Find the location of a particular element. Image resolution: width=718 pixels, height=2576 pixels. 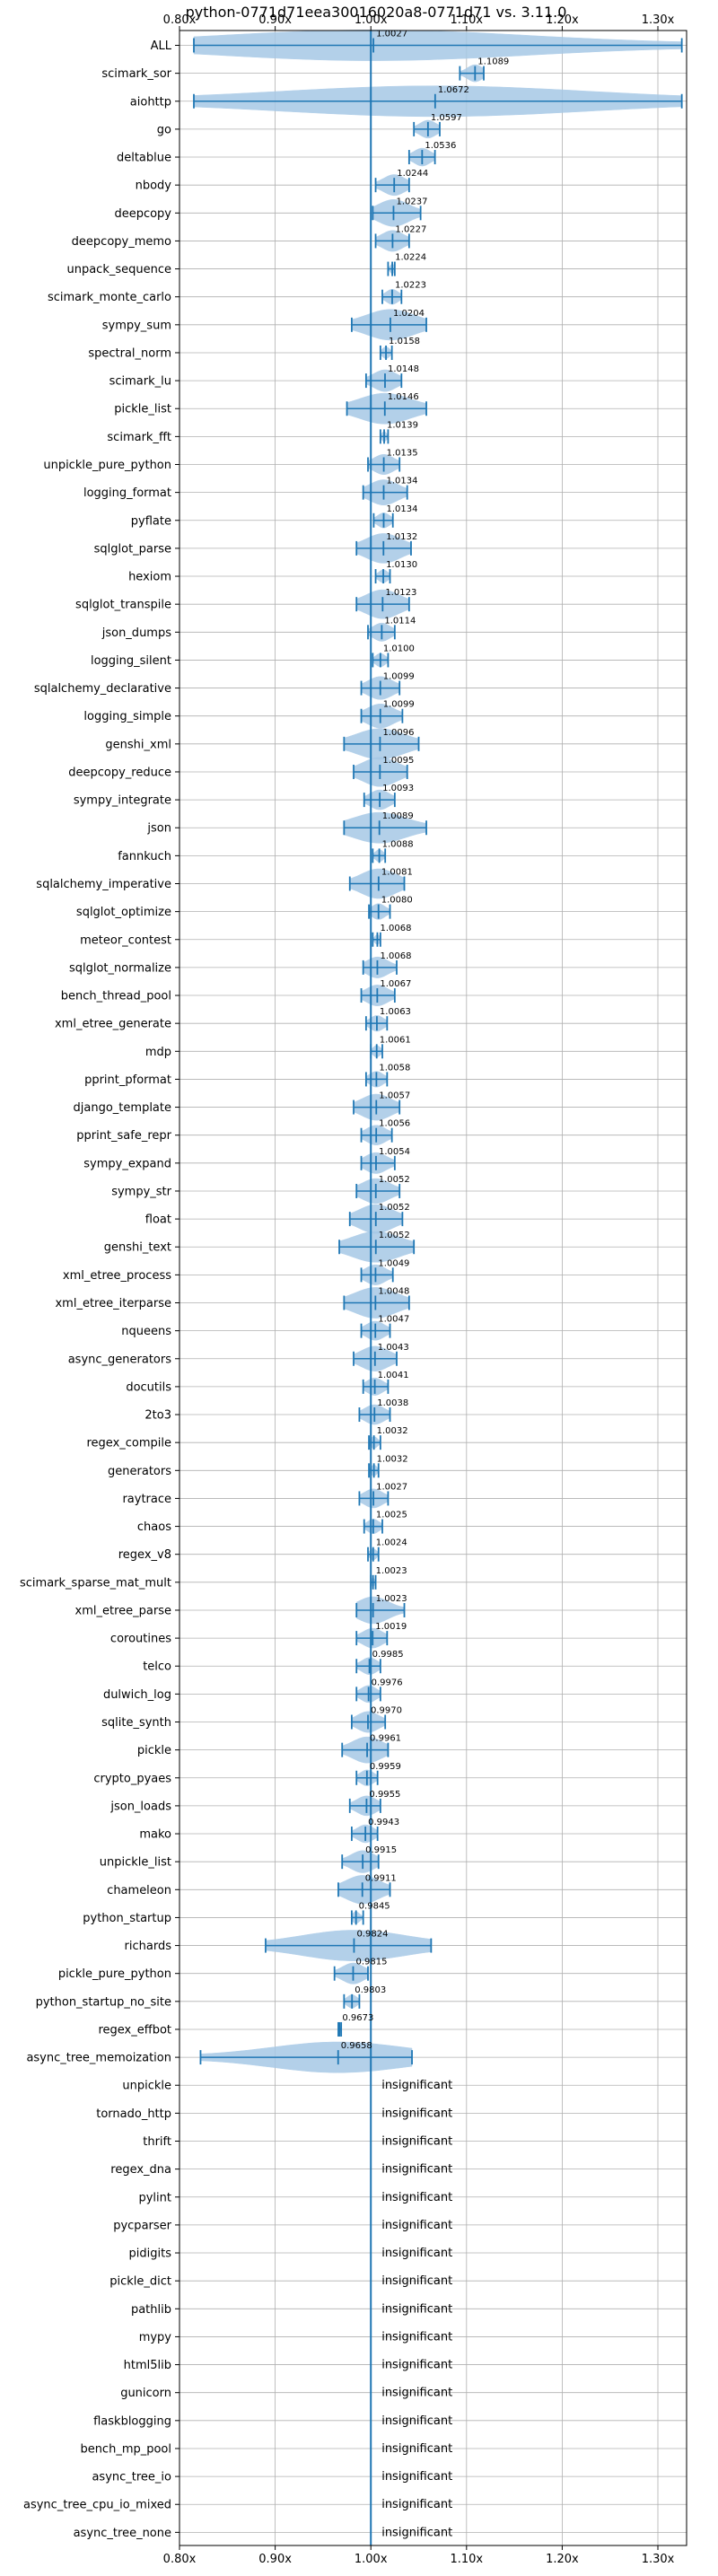

value-label: 0.9943 is located at coordinates (383, 1822).